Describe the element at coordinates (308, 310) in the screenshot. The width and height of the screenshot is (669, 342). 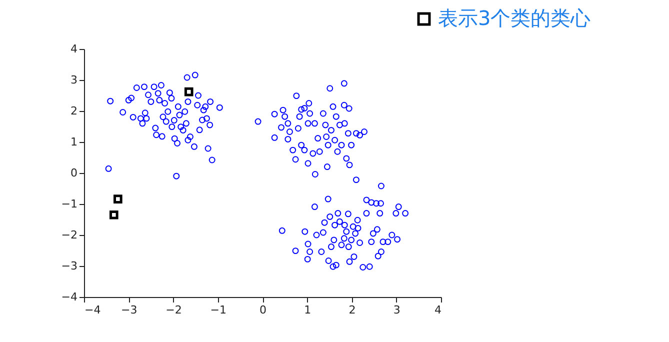
I see `x-tick-label: 1` at that location.